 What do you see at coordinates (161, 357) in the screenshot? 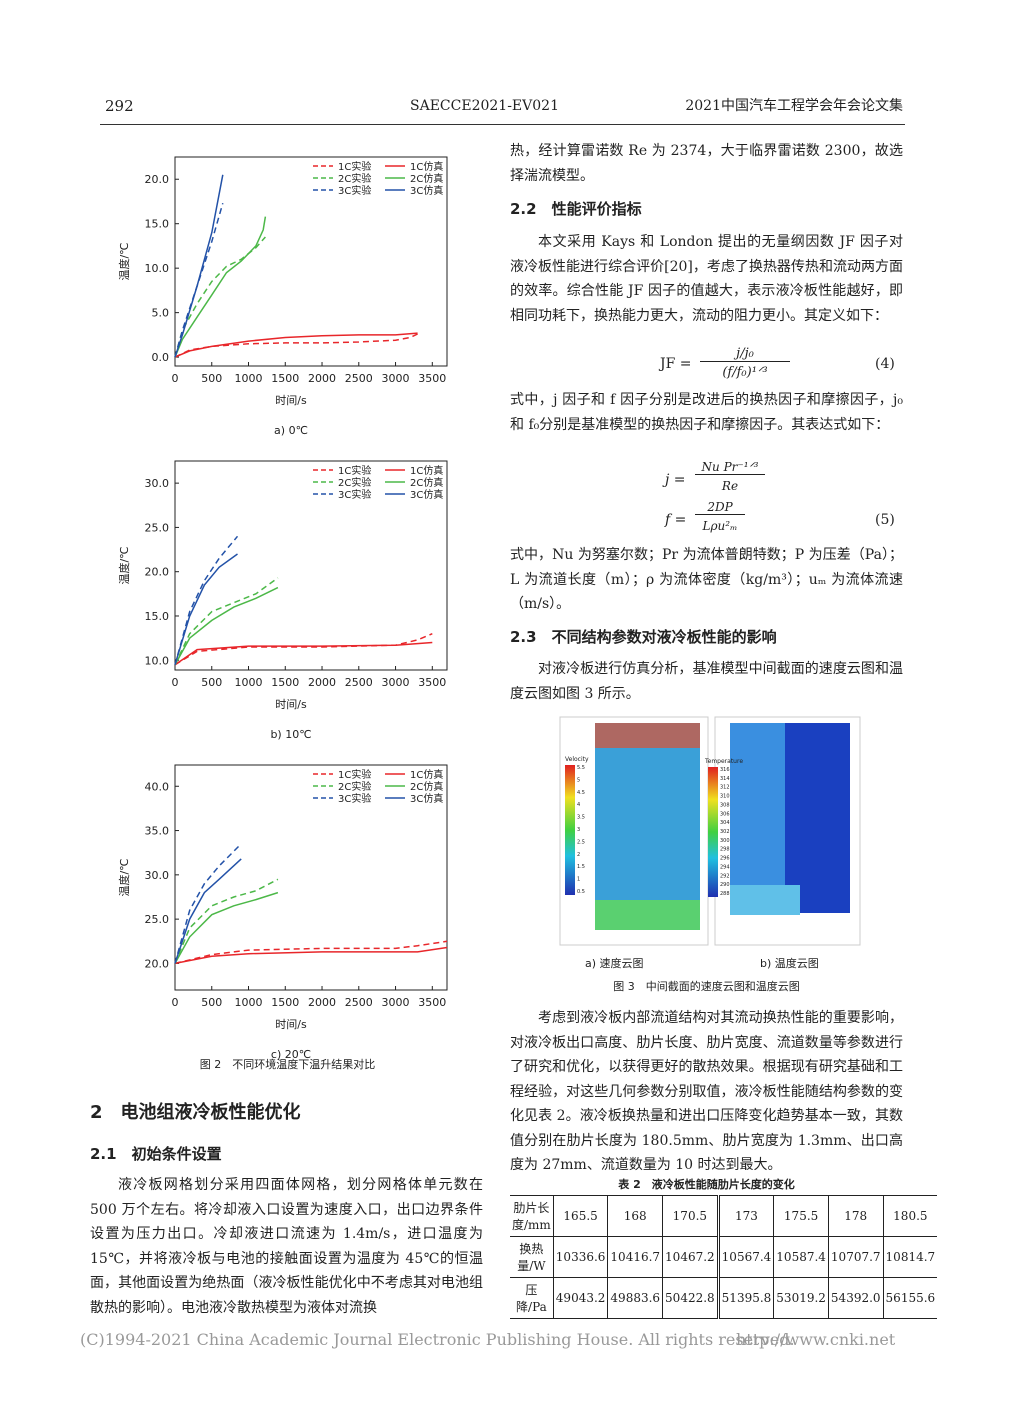
I see `y-tick-label: 0.0` at bounding box center [161, 357].